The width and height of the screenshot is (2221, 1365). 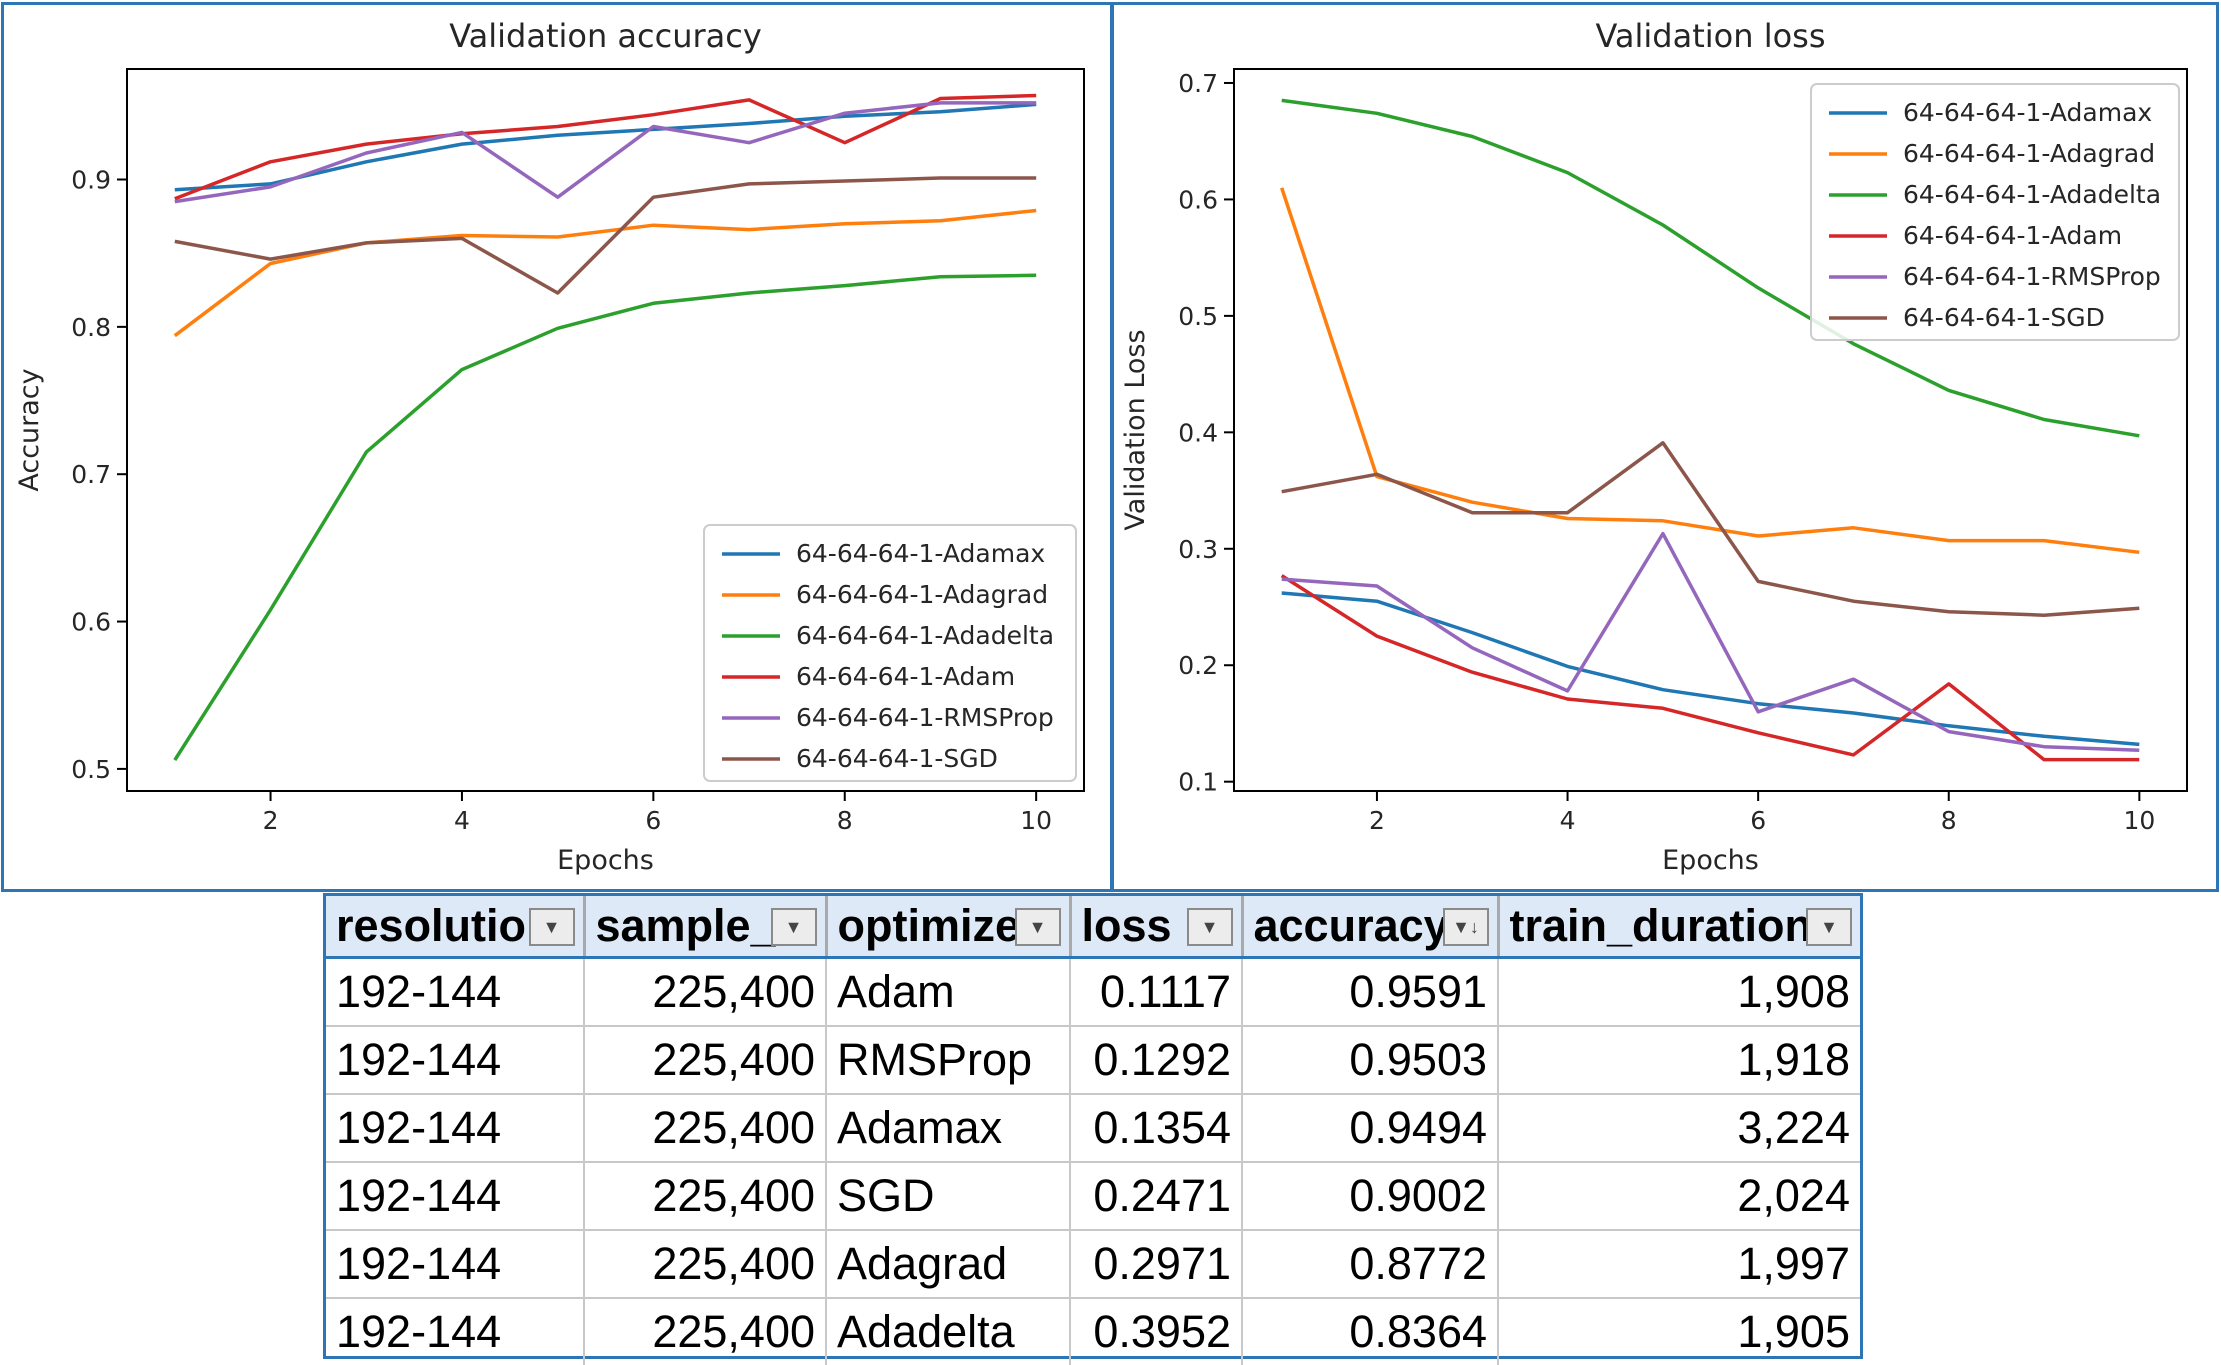 I want to click on column-header-label: sample_, so click(x=685, y=925).